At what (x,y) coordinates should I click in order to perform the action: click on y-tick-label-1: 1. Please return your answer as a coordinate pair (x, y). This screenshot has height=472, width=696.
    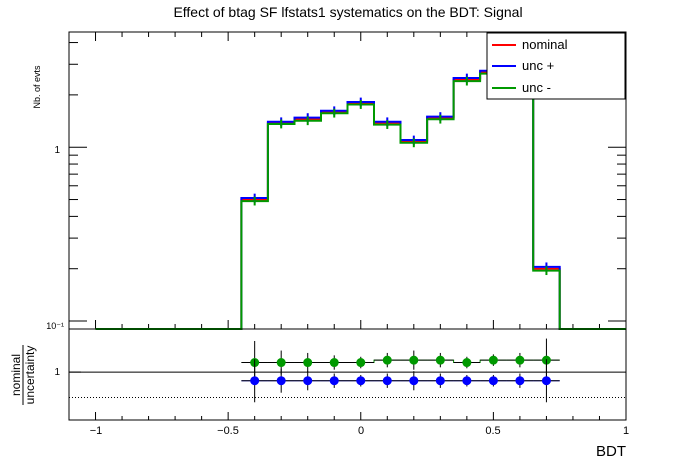
    Looking at the image, I should click on (57, 150).